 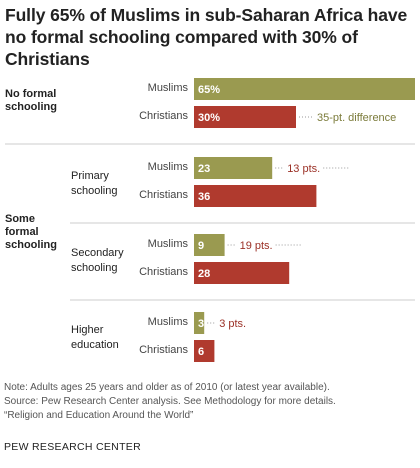 I want to click on difference-label: 13 pts., so click(x=303, y=169).